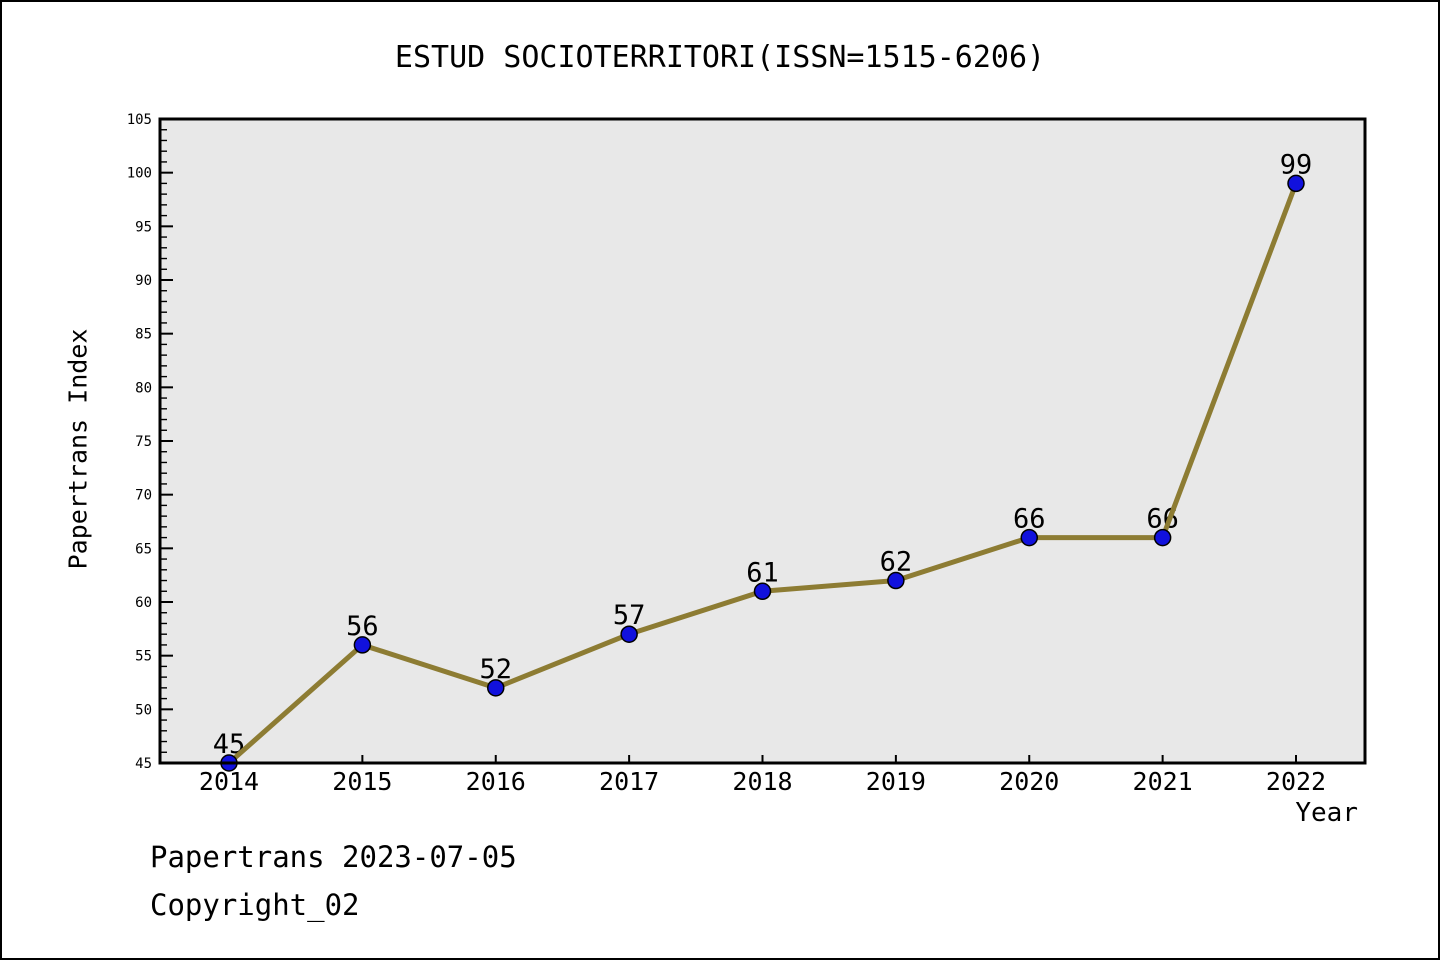 This screenshot has width=1440, height=960. Describe the element at coordinates (143, 335) in the screenshot. I see `y-tick-label: 85` at that location.